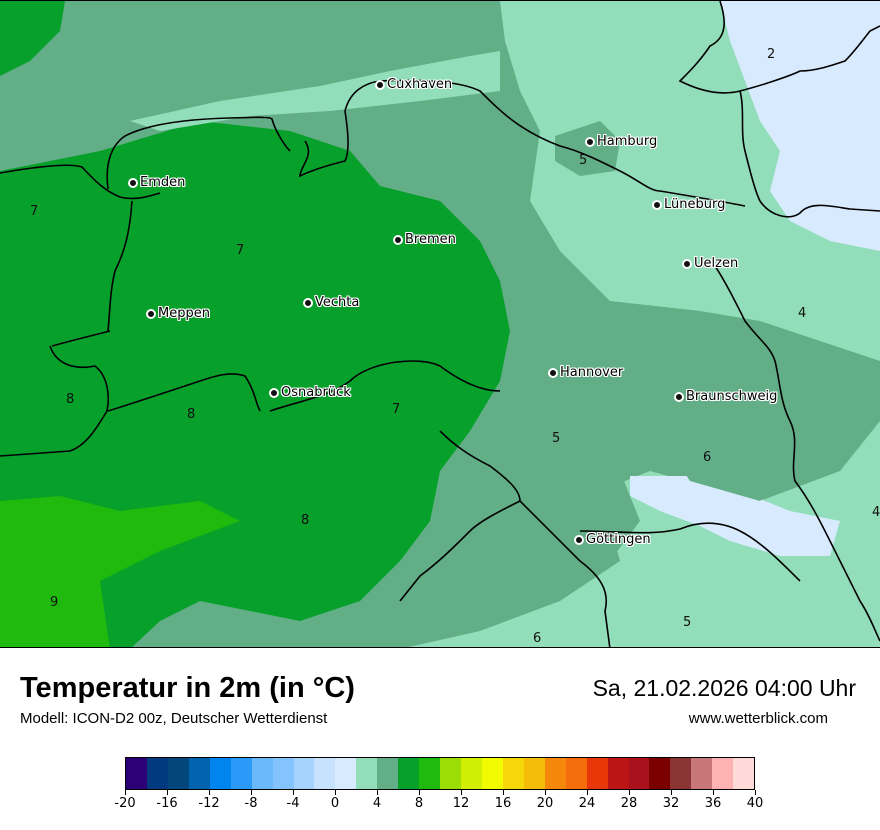 This screenshot has height=830, width=880. Describe the element at coordinates (671, 803) in the screenshot. I see `colorbar-tick-label: 32` at that location.